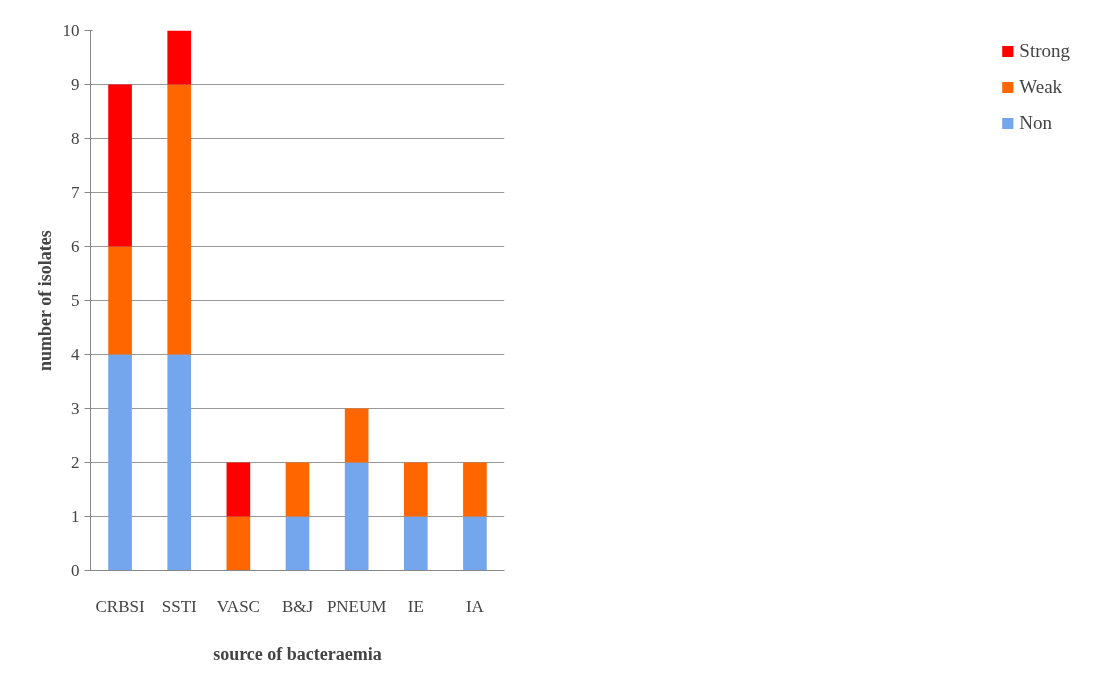 This screenshot has width=1093, height=690. I want to click on y-tick-label: 5, so click(75, 300).